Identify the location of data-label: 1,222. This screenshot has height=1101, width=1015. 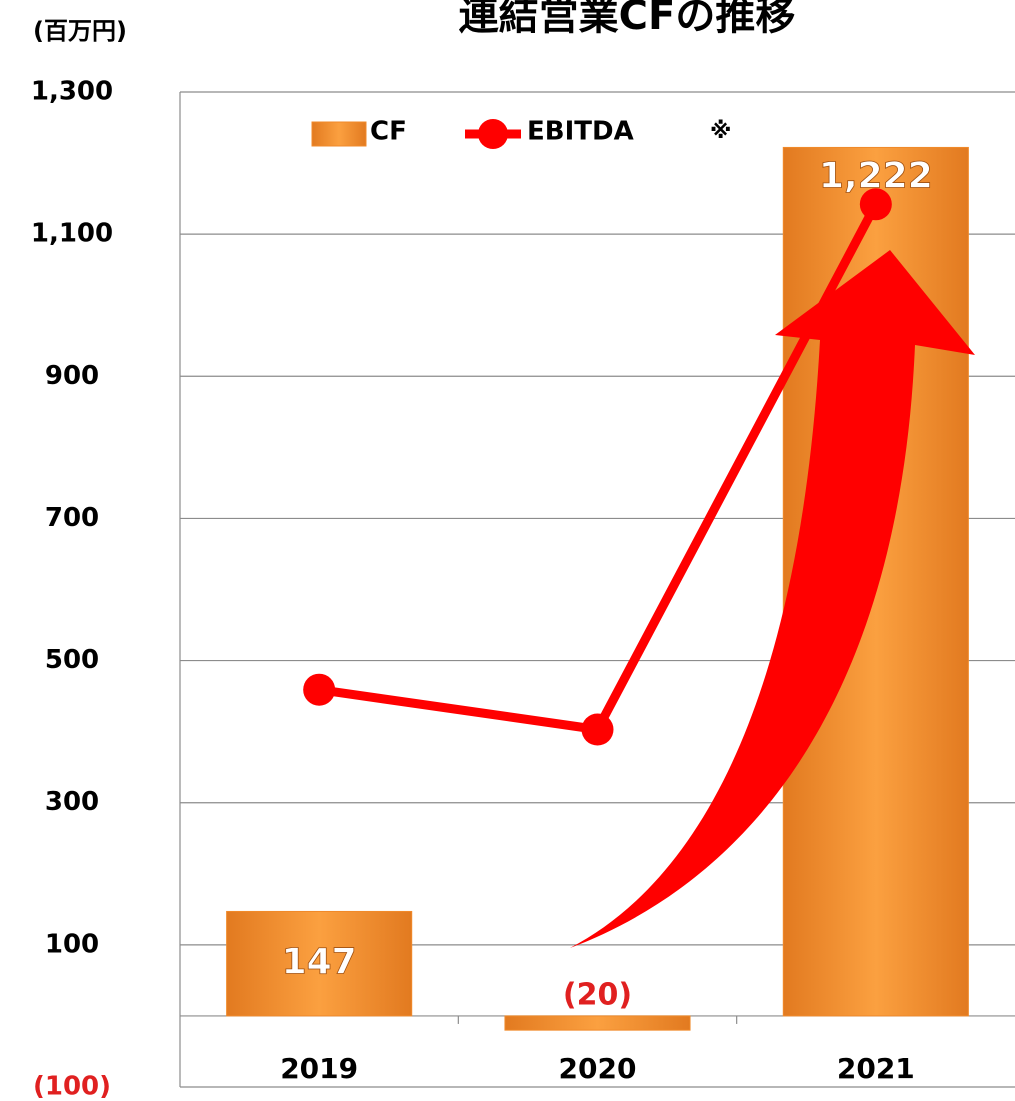
(876, 175).